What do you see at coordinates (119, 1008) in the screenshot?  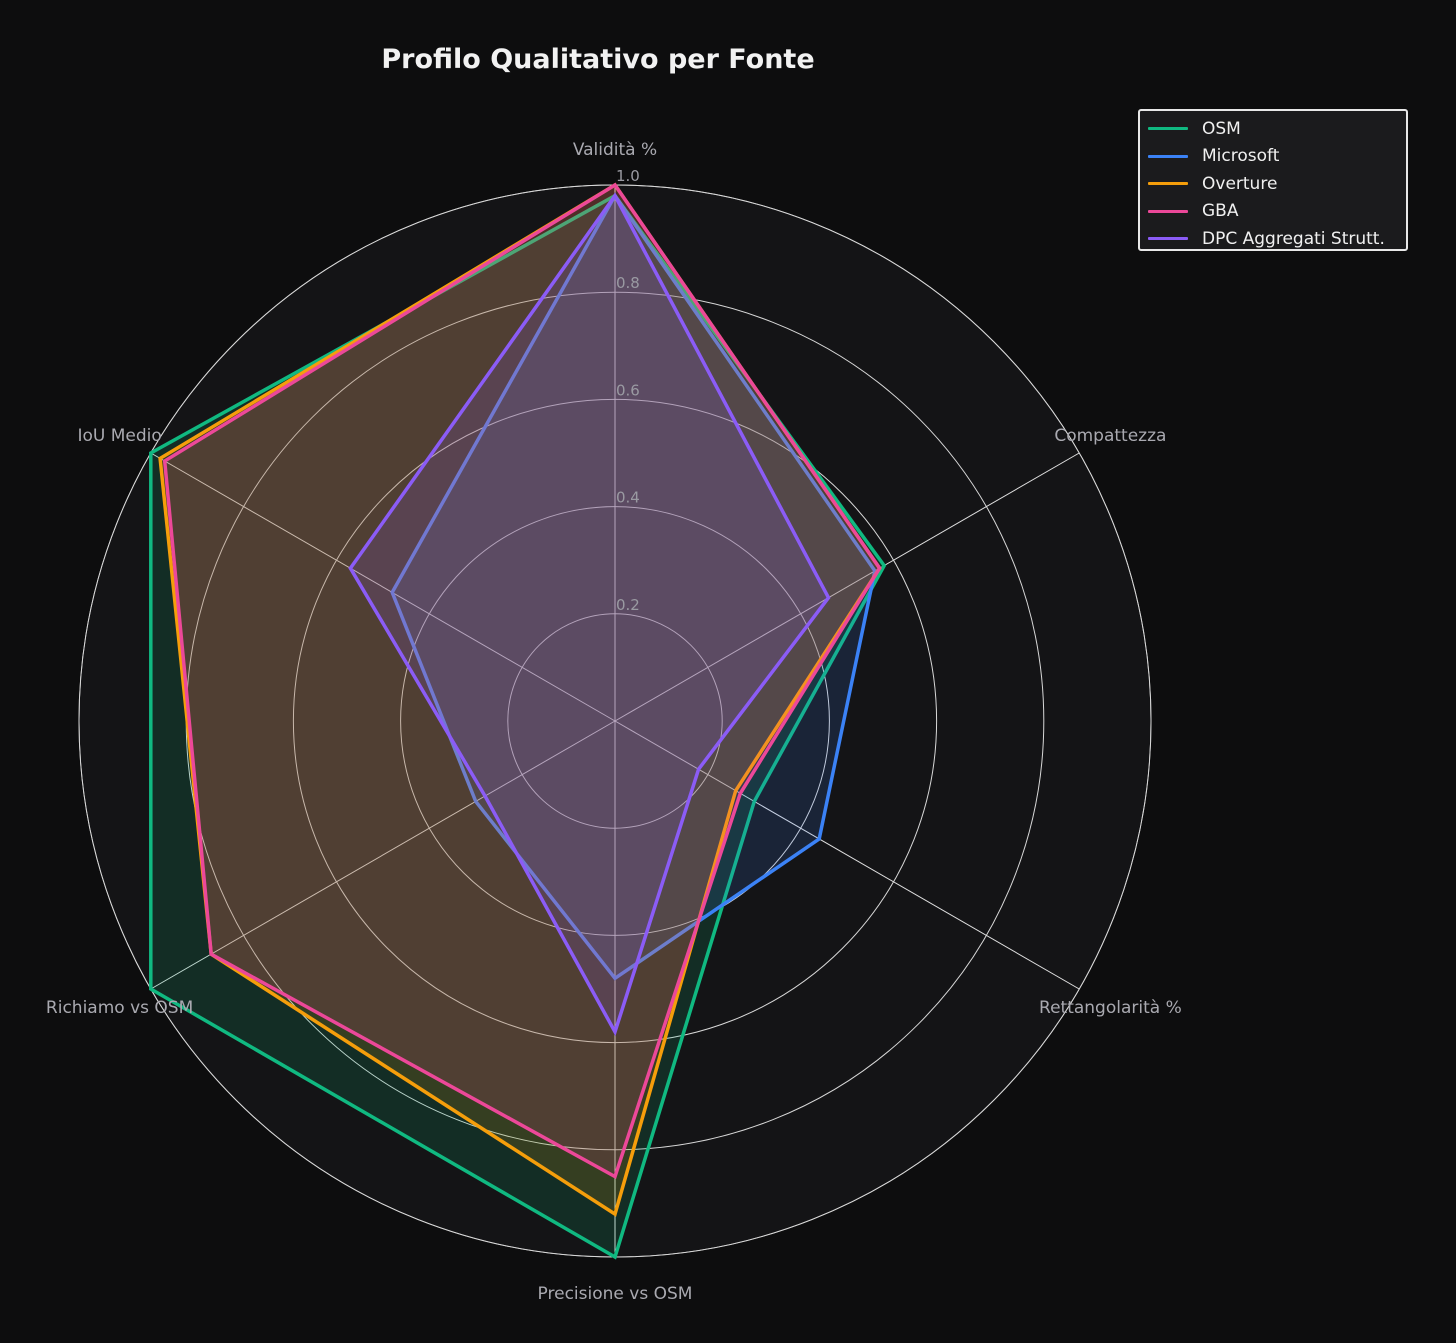 I see `axis-label-4: Richiamo vs OSM` at bounding box center [119, 1008].